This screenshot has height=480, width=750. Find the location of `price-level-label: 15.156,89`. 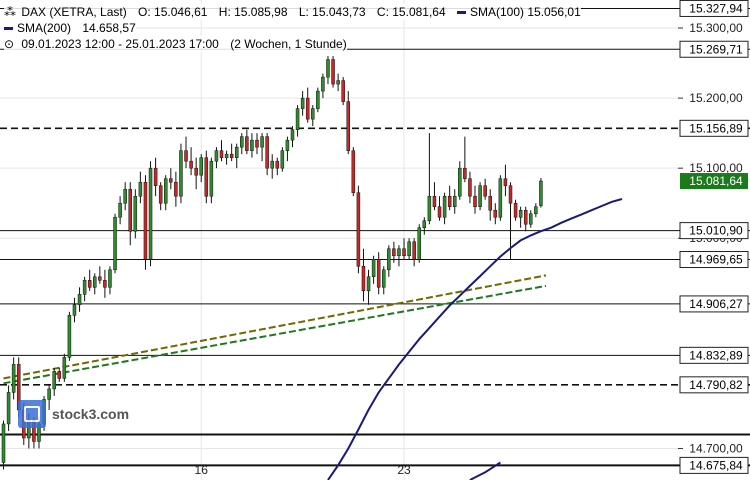

price-level-label: 15.156,89 is located at coordinates (716, 128).